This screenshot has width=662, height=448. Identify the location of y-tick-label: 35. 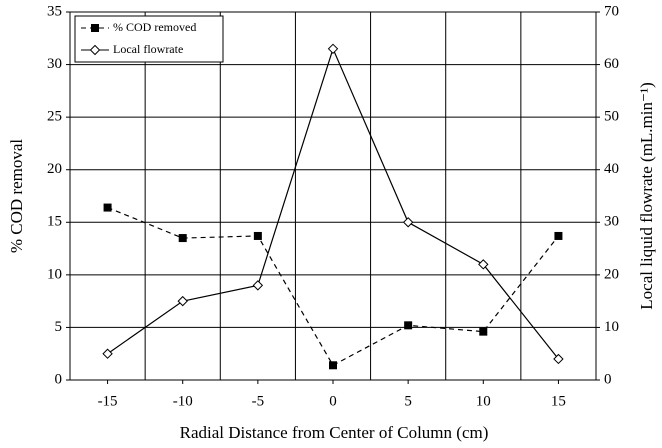
(54, 11).